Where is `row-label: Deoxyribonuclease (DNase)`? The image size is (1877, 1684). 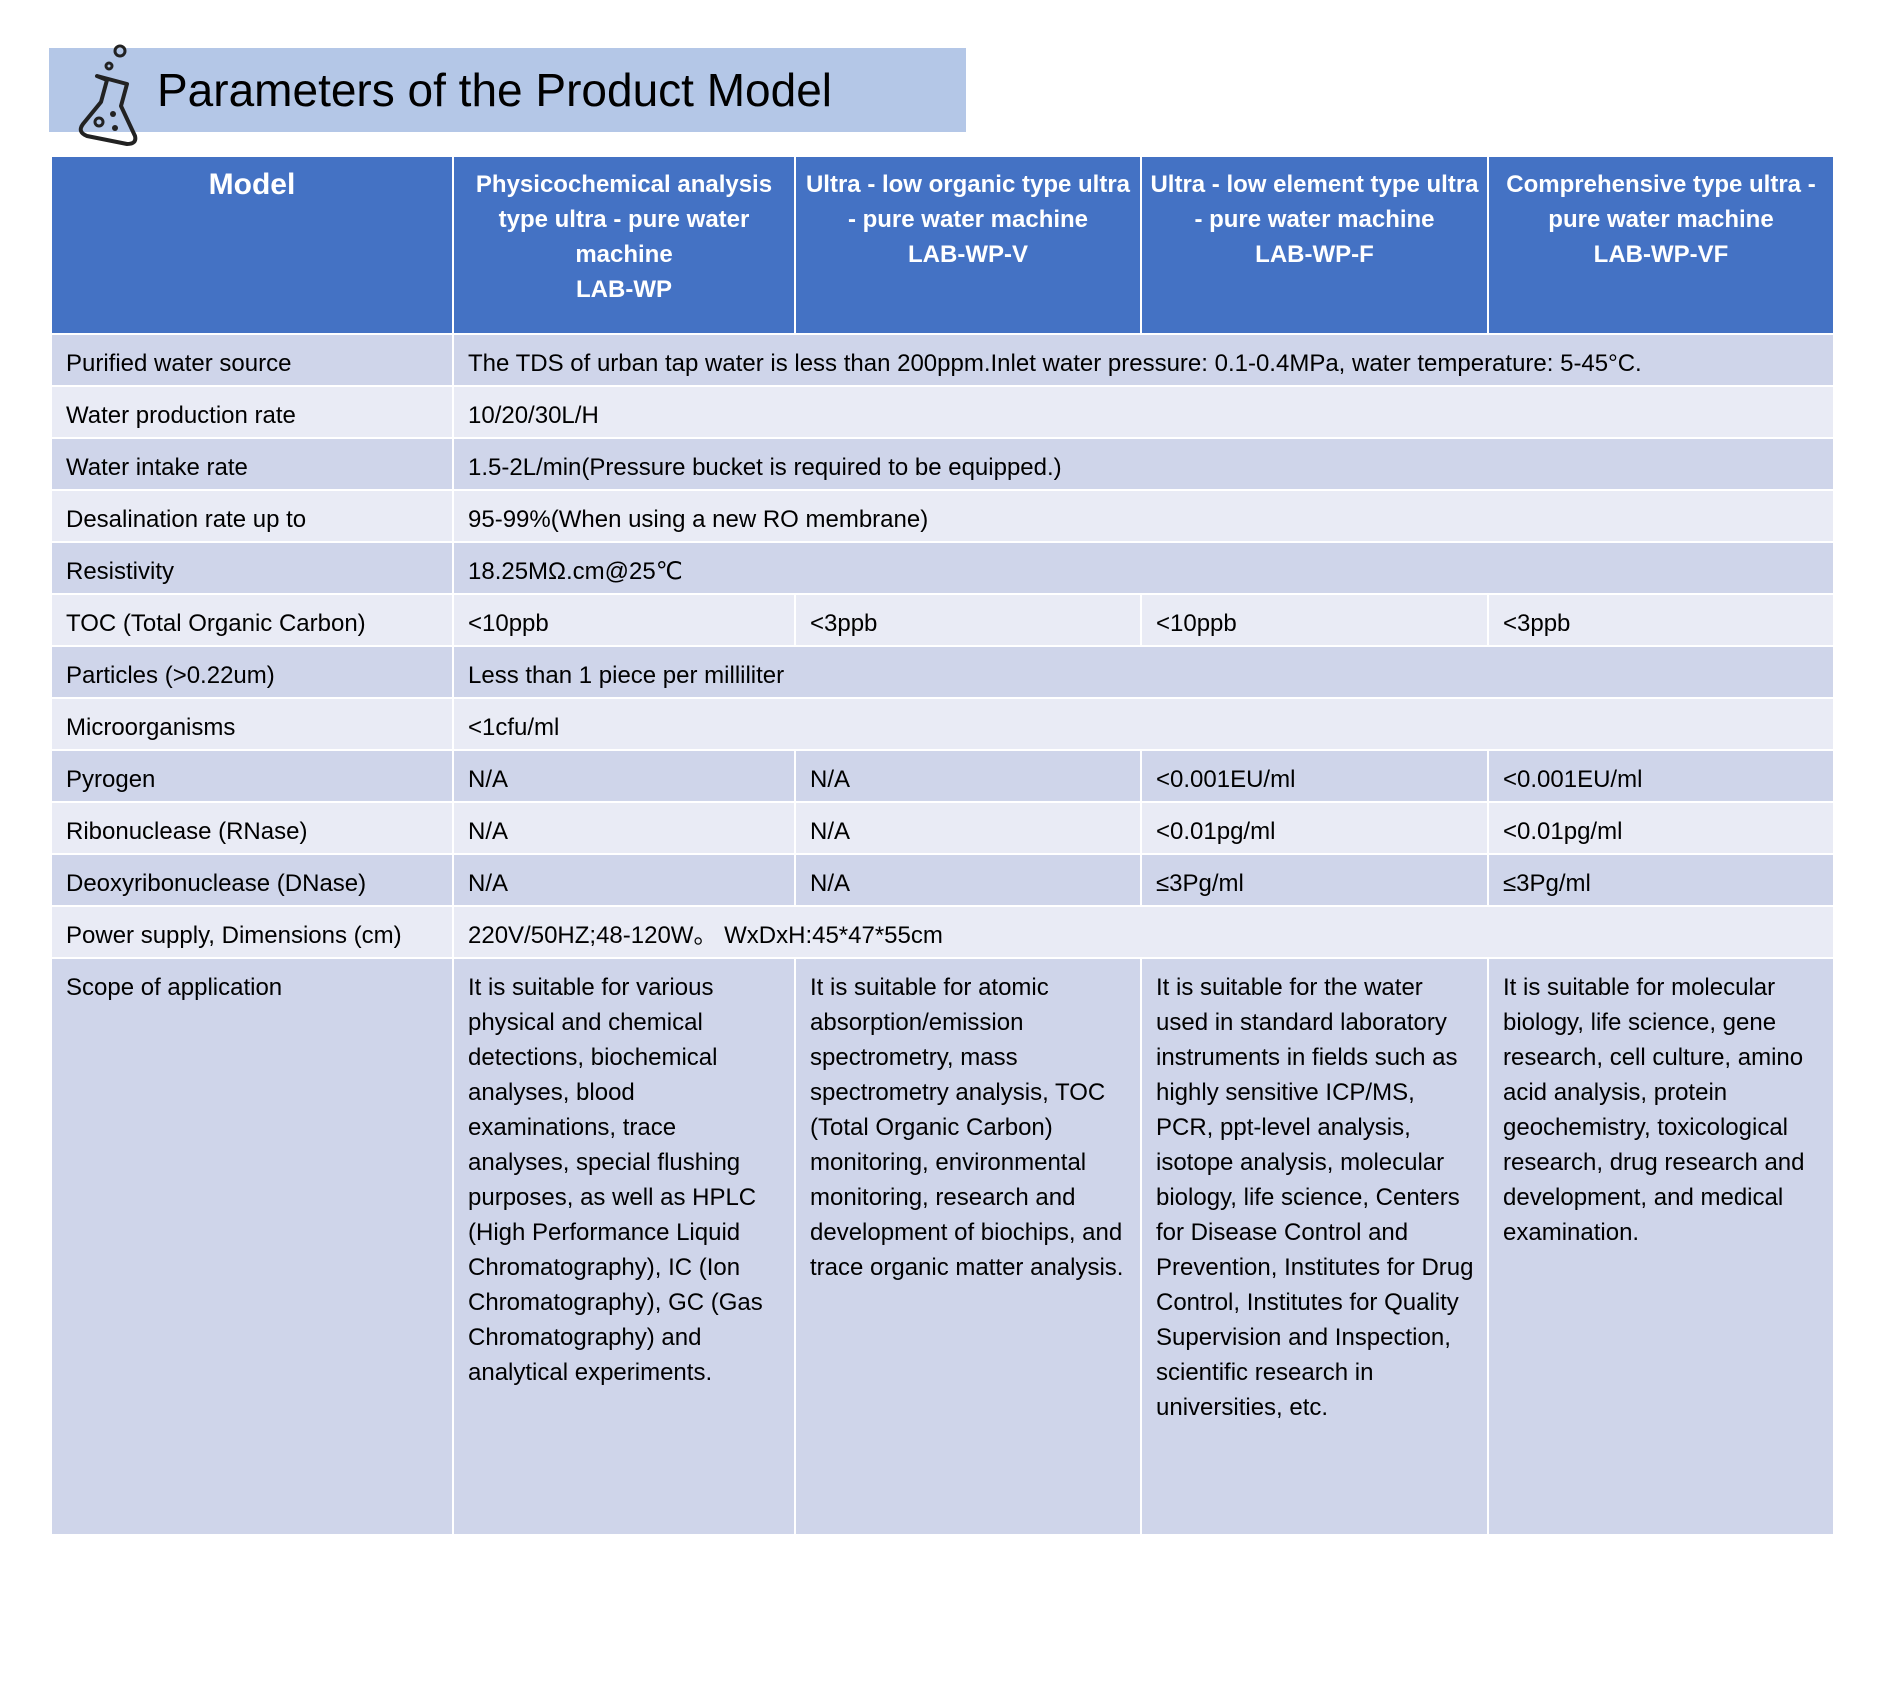 row-label: Deoxyribonuclease (DNase) is located at coordinates (252, 880).